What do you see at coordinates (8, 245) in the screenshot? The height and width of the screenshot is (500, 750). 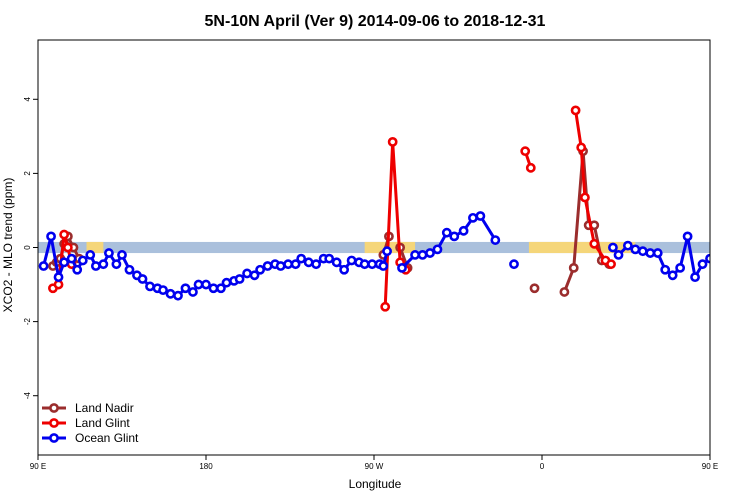 I see `y-axis-label: XCO2 - MLO trend (ppm)` at bounding box center [8, 245].